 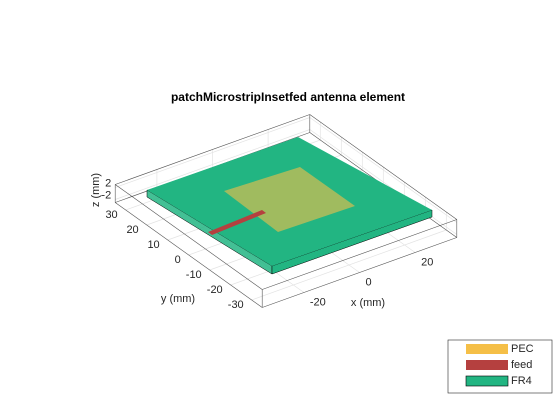 What do you see at coordinates (318, 302) in the screenshot?
I see `x-tick-label: -20` at bounding box center [318, 302].